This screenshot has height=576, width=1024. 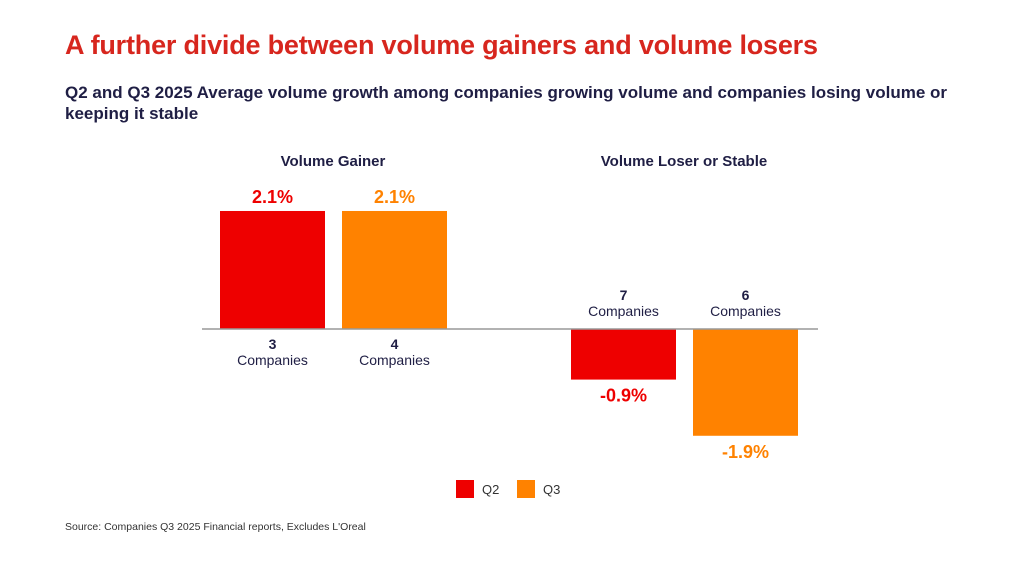 What do you see at coordinates (273, 344) in the screenshot?
I see `company-count: 3` at bounding box center [273, 344].